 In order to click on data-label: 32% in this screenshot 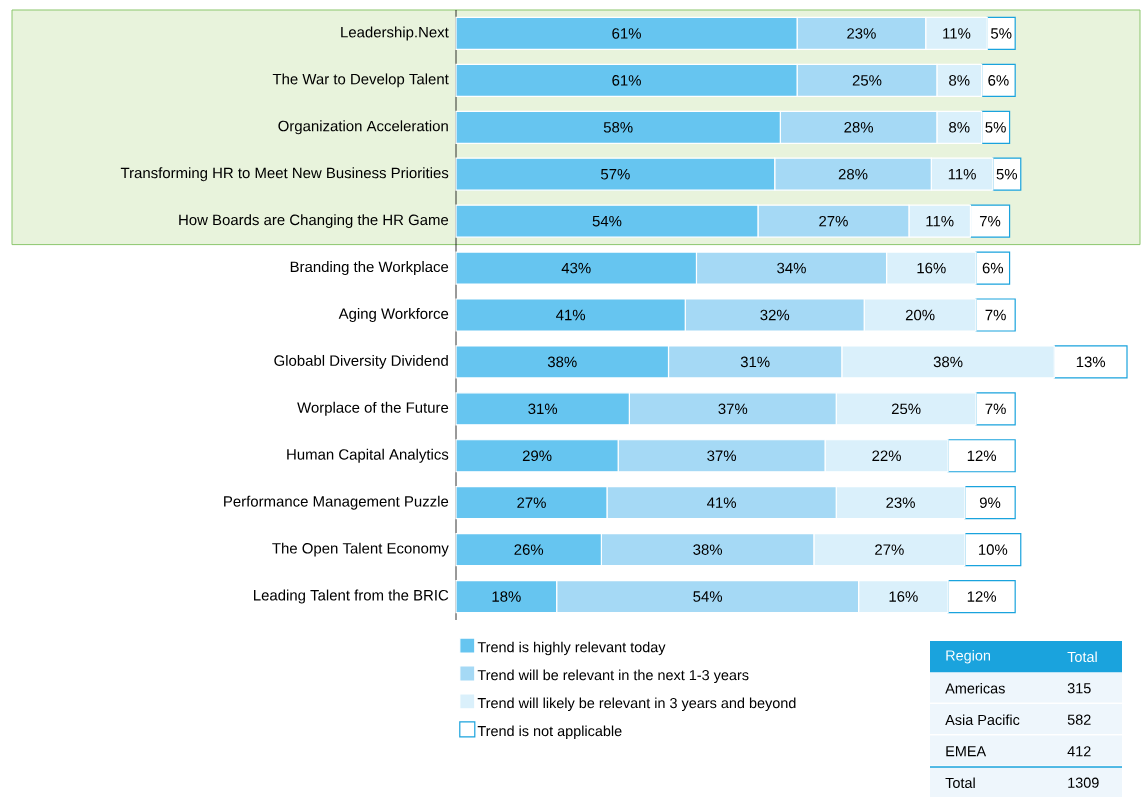, I will do `click(775, 315)`.